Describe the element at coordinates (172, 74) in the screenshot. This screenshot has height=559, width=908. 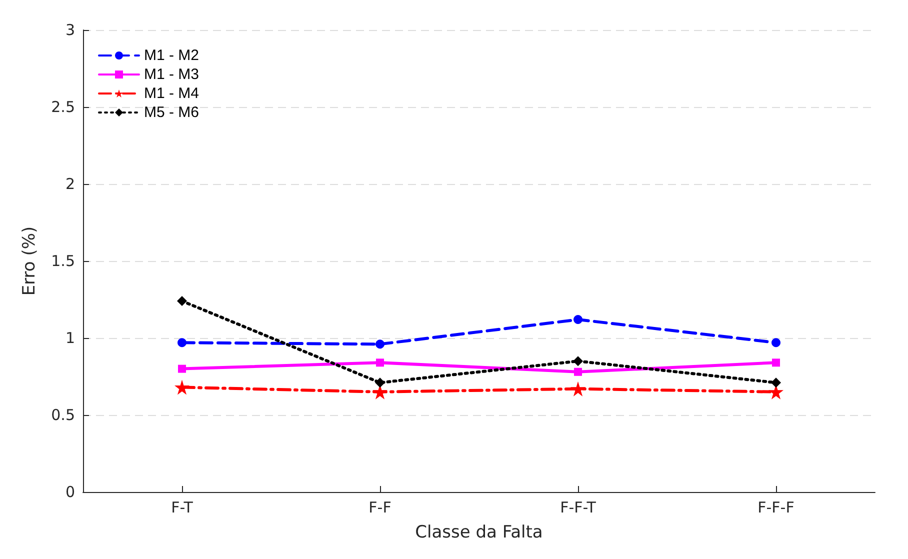
I see `legend-label: M1 - M3` at that location.